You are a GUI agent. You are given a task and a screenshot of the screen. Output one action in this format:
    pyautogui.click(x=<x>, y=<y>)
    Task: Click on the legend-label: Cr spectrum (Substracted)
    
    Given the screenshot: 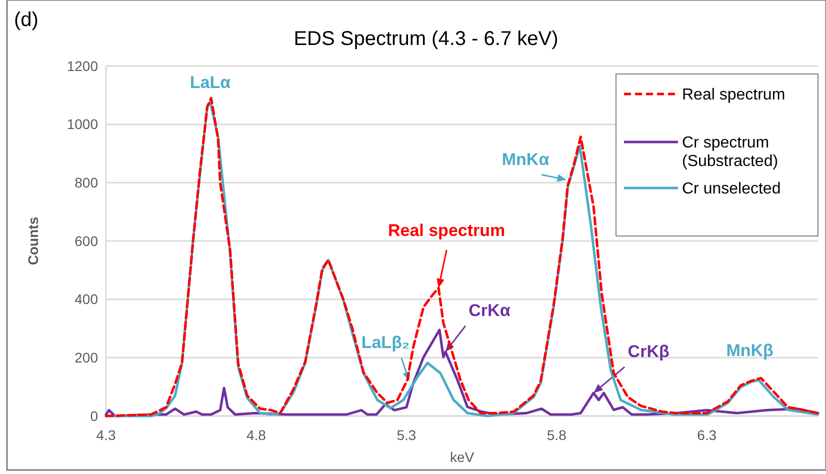 What is the action you would take?
    pyautogui.click(x=730, y=152)
    